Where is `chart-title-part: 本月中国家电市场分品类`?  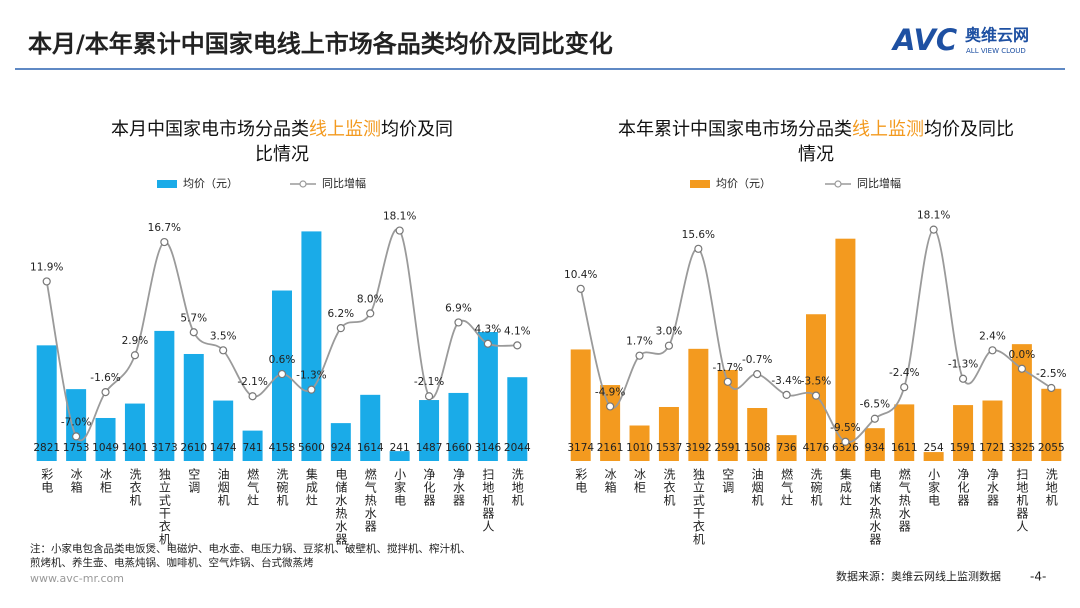 chart-title-part: 本月中国家电市场分品类 is located at coordinates (210, 129).